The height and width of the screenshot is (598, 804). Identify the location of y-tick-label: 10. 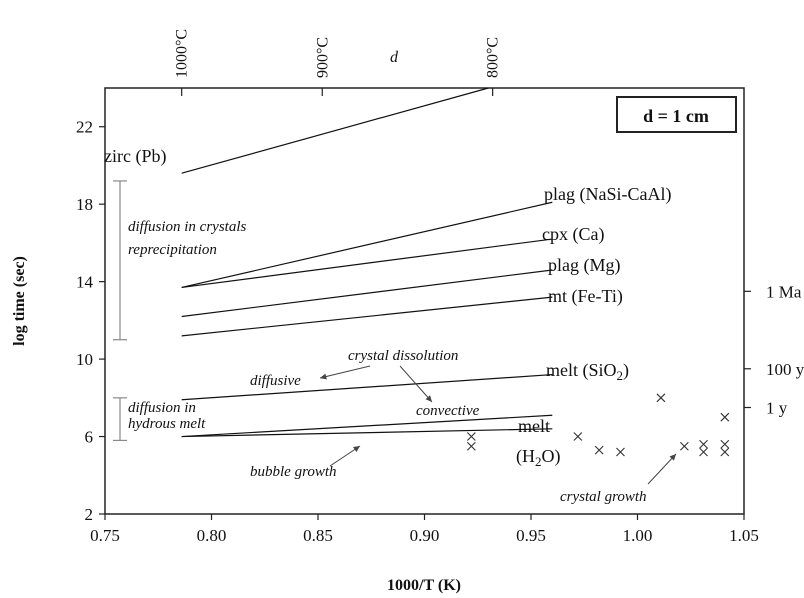
(84, 359).